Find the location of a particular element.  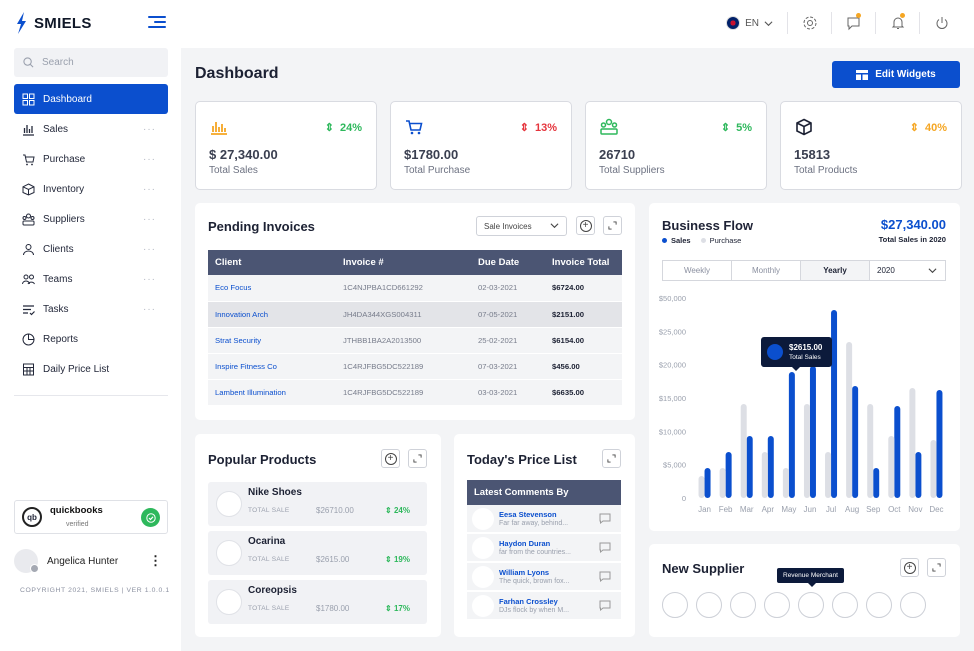

sidebar-item-sales: Sales ··· is located at coordinates (91, 129).